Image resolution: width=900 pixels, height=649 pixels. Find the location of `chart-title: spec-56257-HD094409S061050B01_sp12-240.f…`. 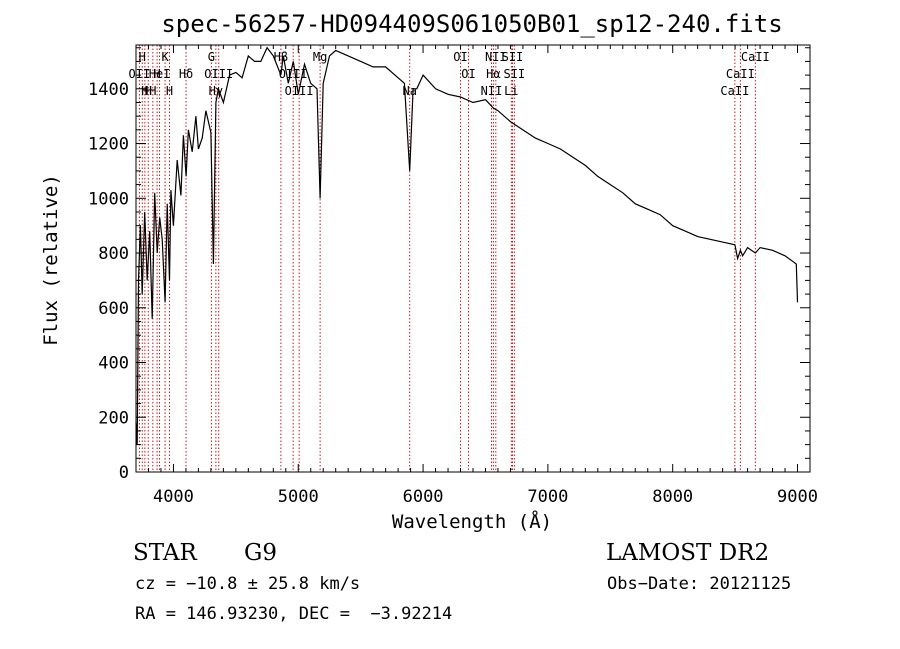

chart-title: spec-56257-HD094409S061050B01_sp12-240.f… is located at coordinates (471, 24).